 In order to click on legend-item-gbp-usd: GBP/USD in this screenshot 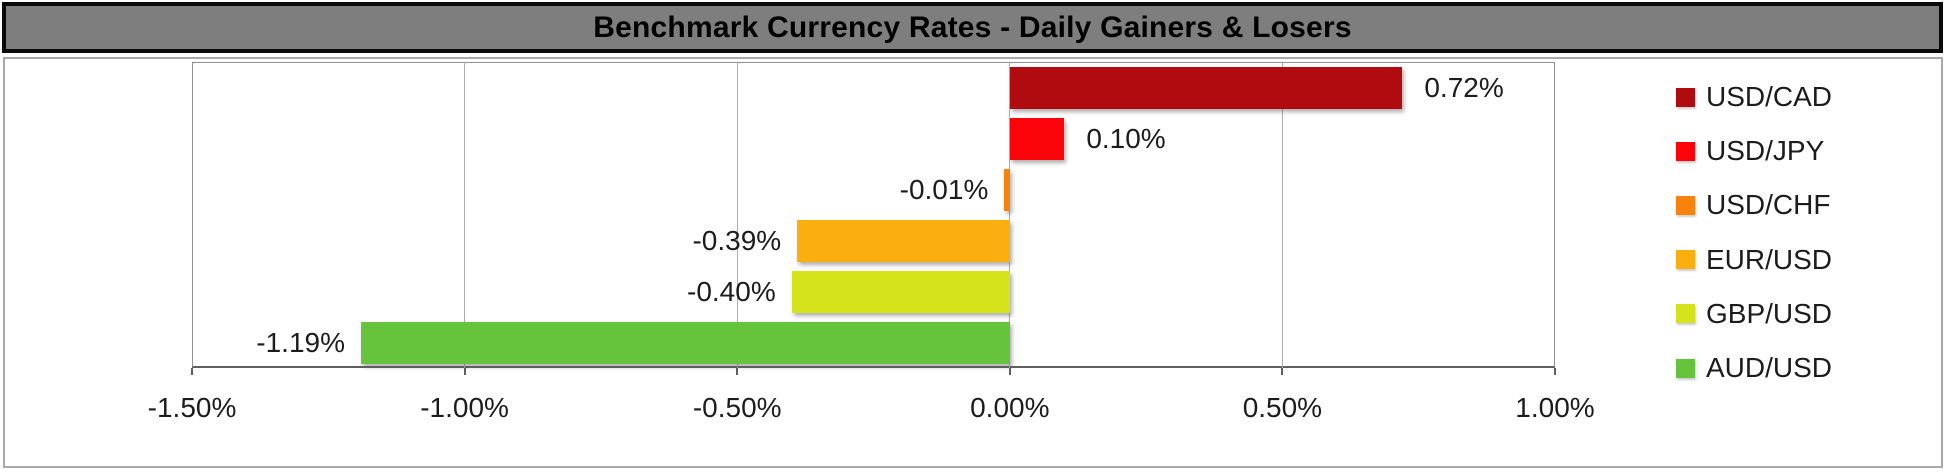, I will do `click(1754, 313)`.